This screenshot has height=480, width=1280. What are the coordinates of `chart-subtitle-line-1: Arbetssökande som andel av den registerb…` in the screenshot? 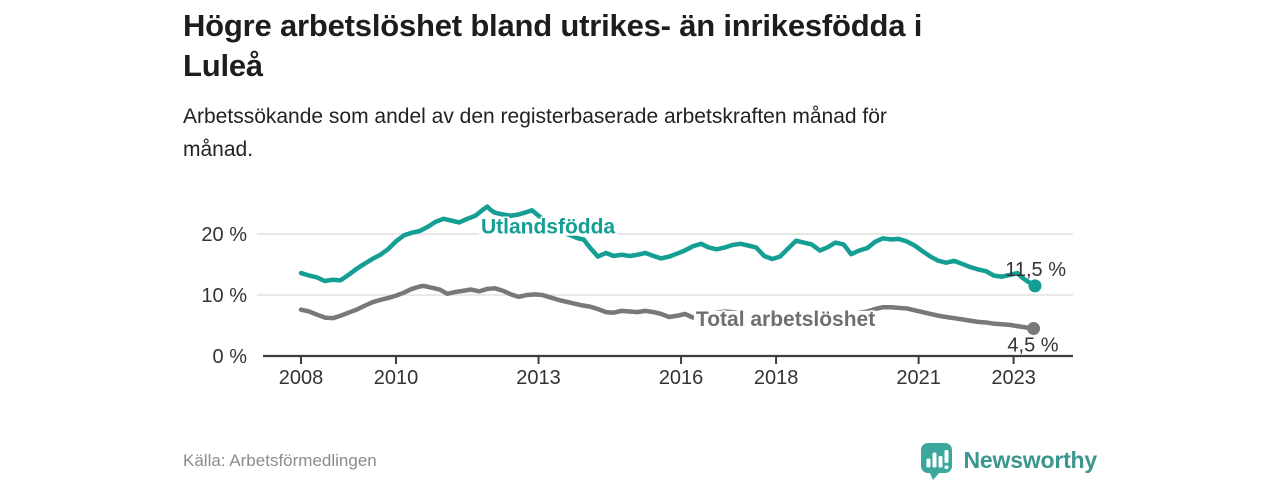 It's located at (535, 116).